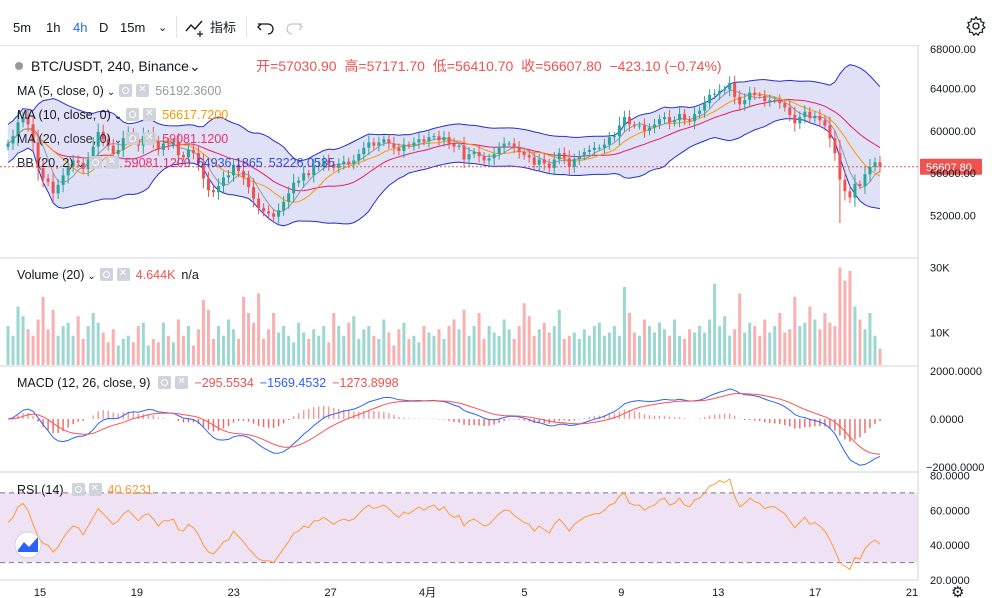 The height and width of the screenshot is (598, 1003). I want to click on indicators-button: 指标, so click(223, 27).